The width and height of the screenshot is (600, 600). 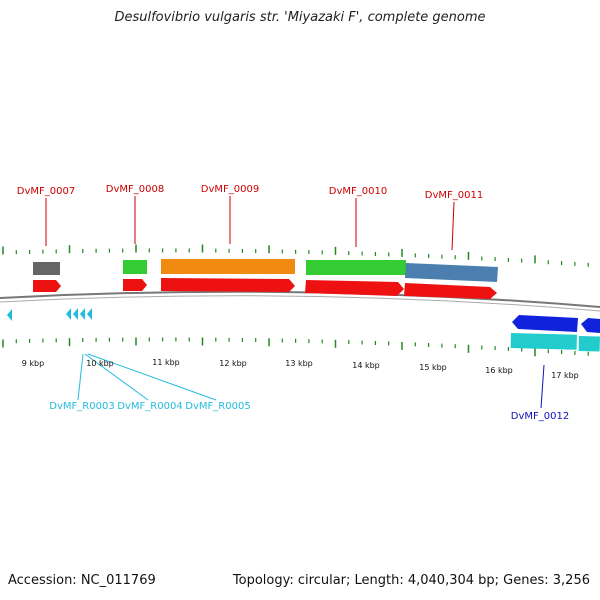 I want to click on gene-label-0010: DvMF_0010, so click(x=358, y=191).